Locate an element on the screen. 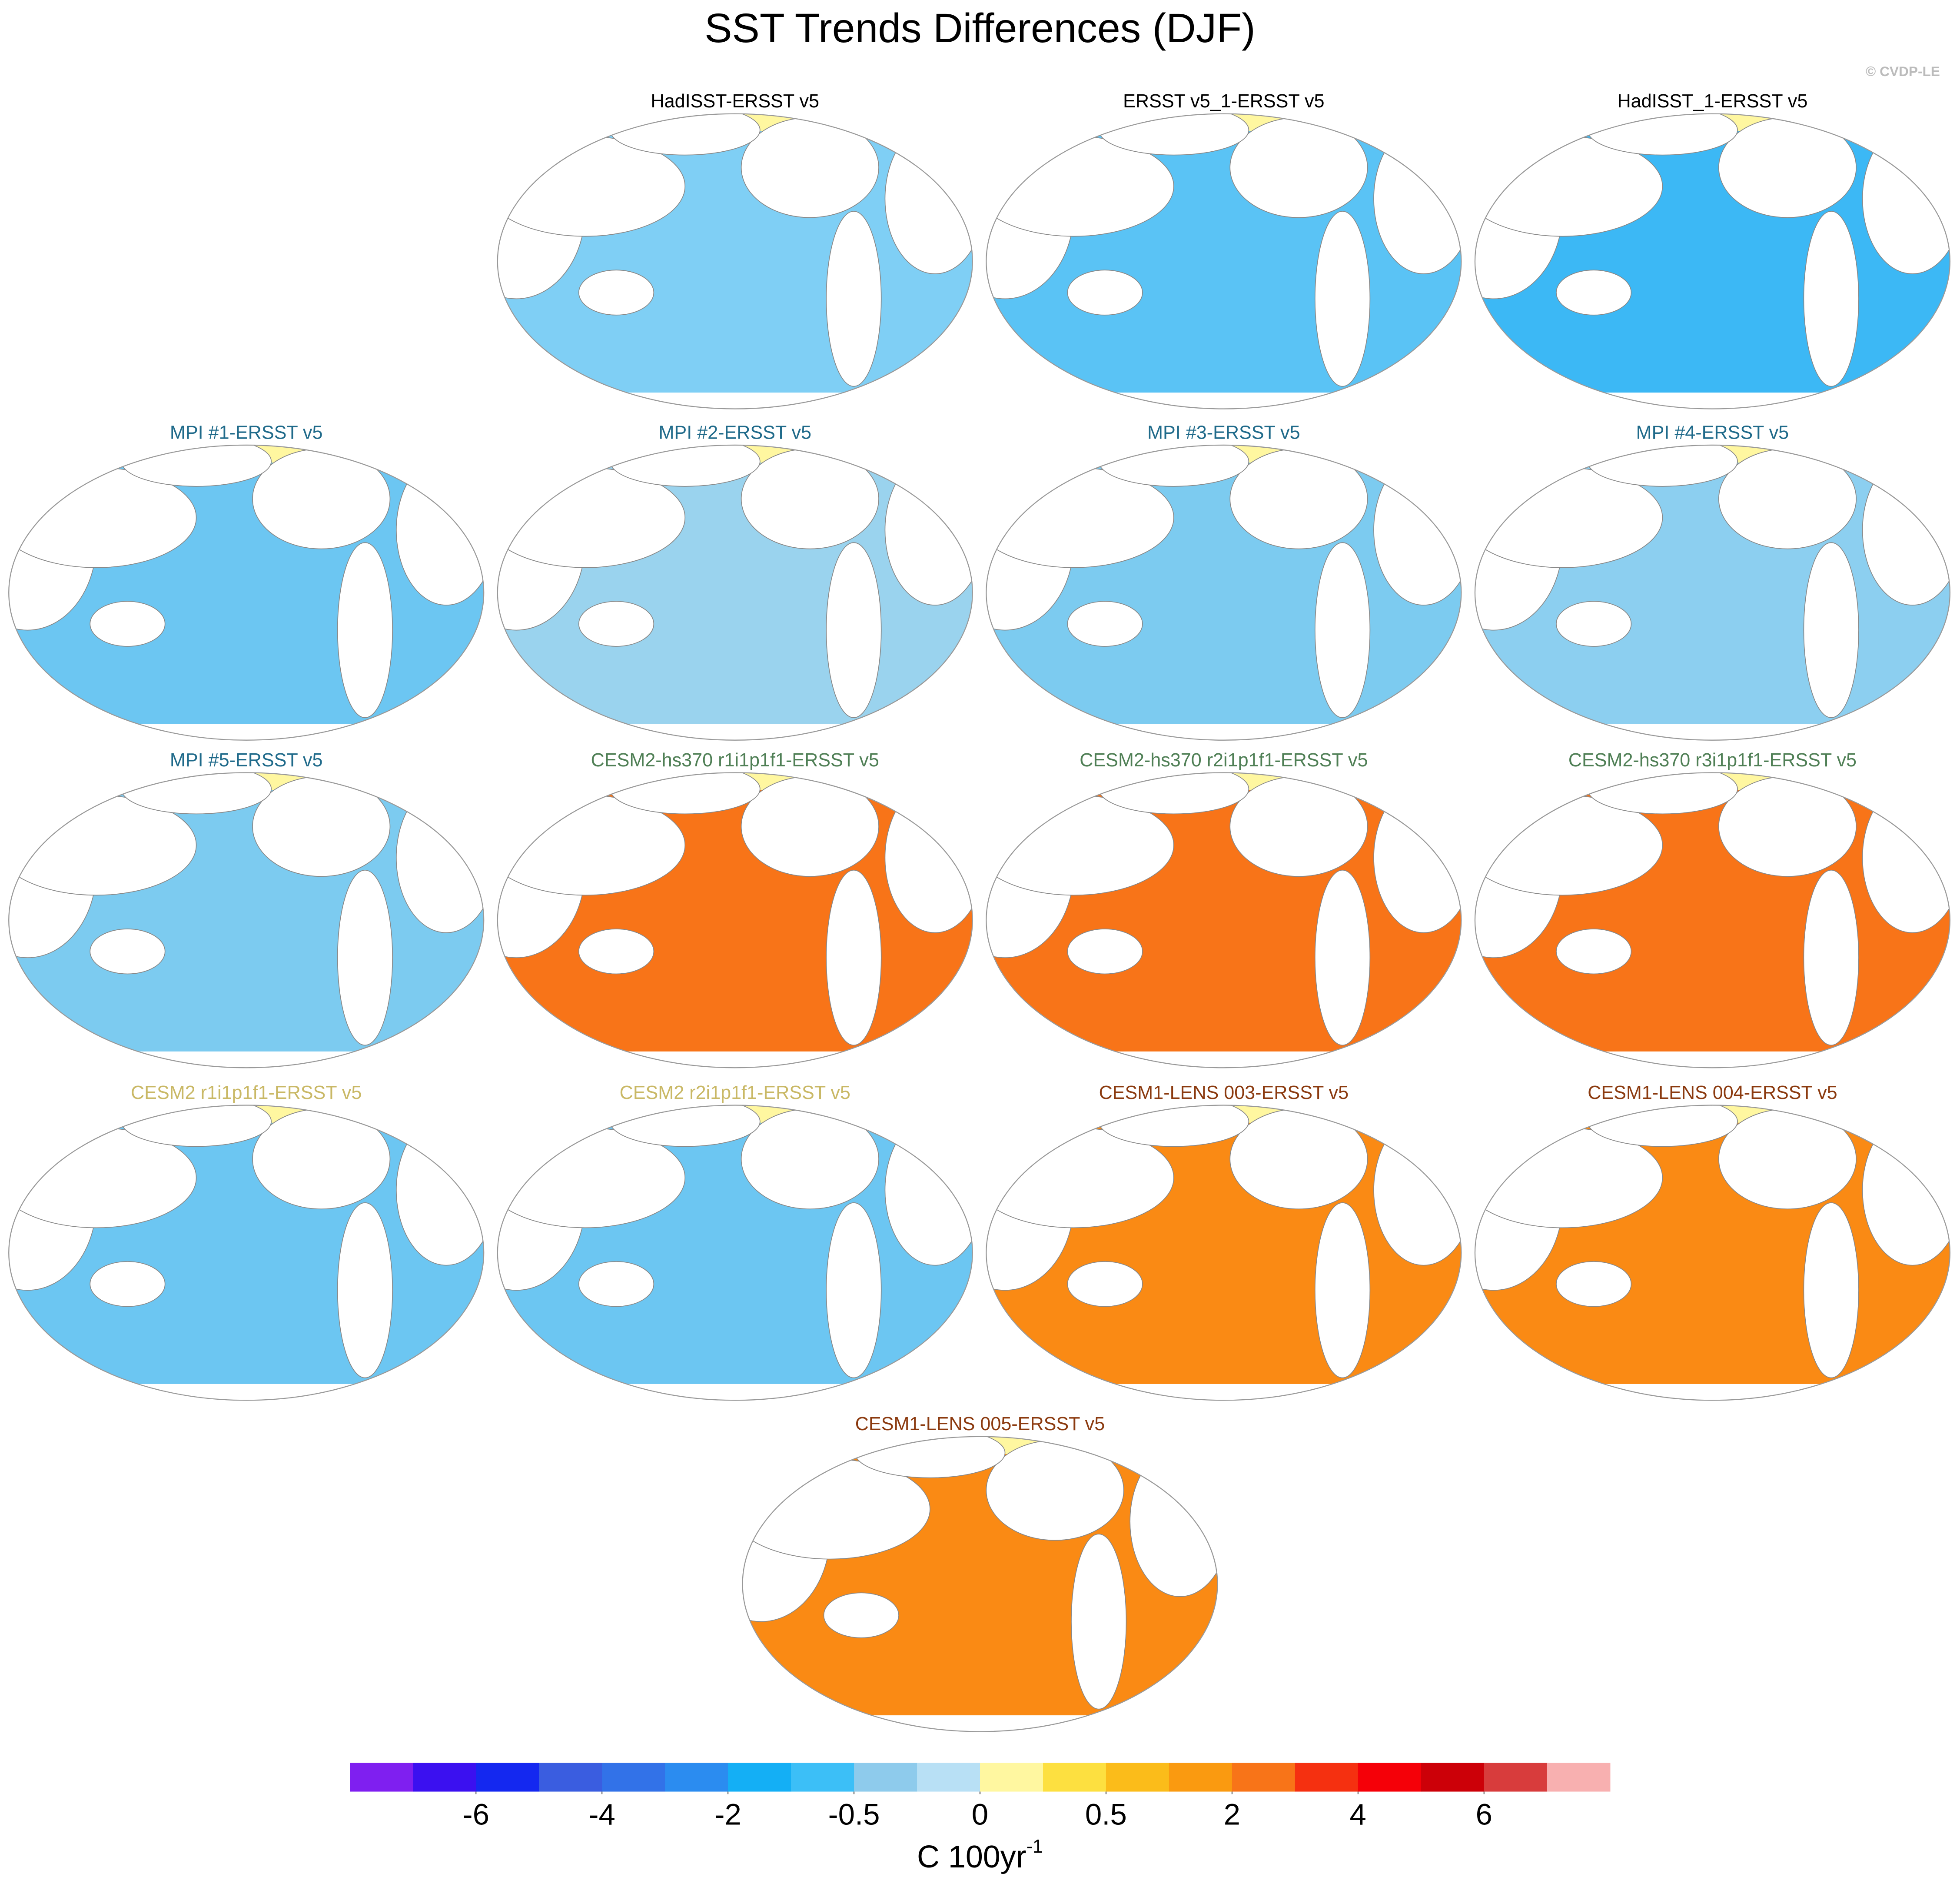 Image resolution: width=1960 pixels, height=1887 pixels. map-panel: CESM2-hs370 r3i1p1f1-ERSST v5 is located at coordinates (1712, 909).